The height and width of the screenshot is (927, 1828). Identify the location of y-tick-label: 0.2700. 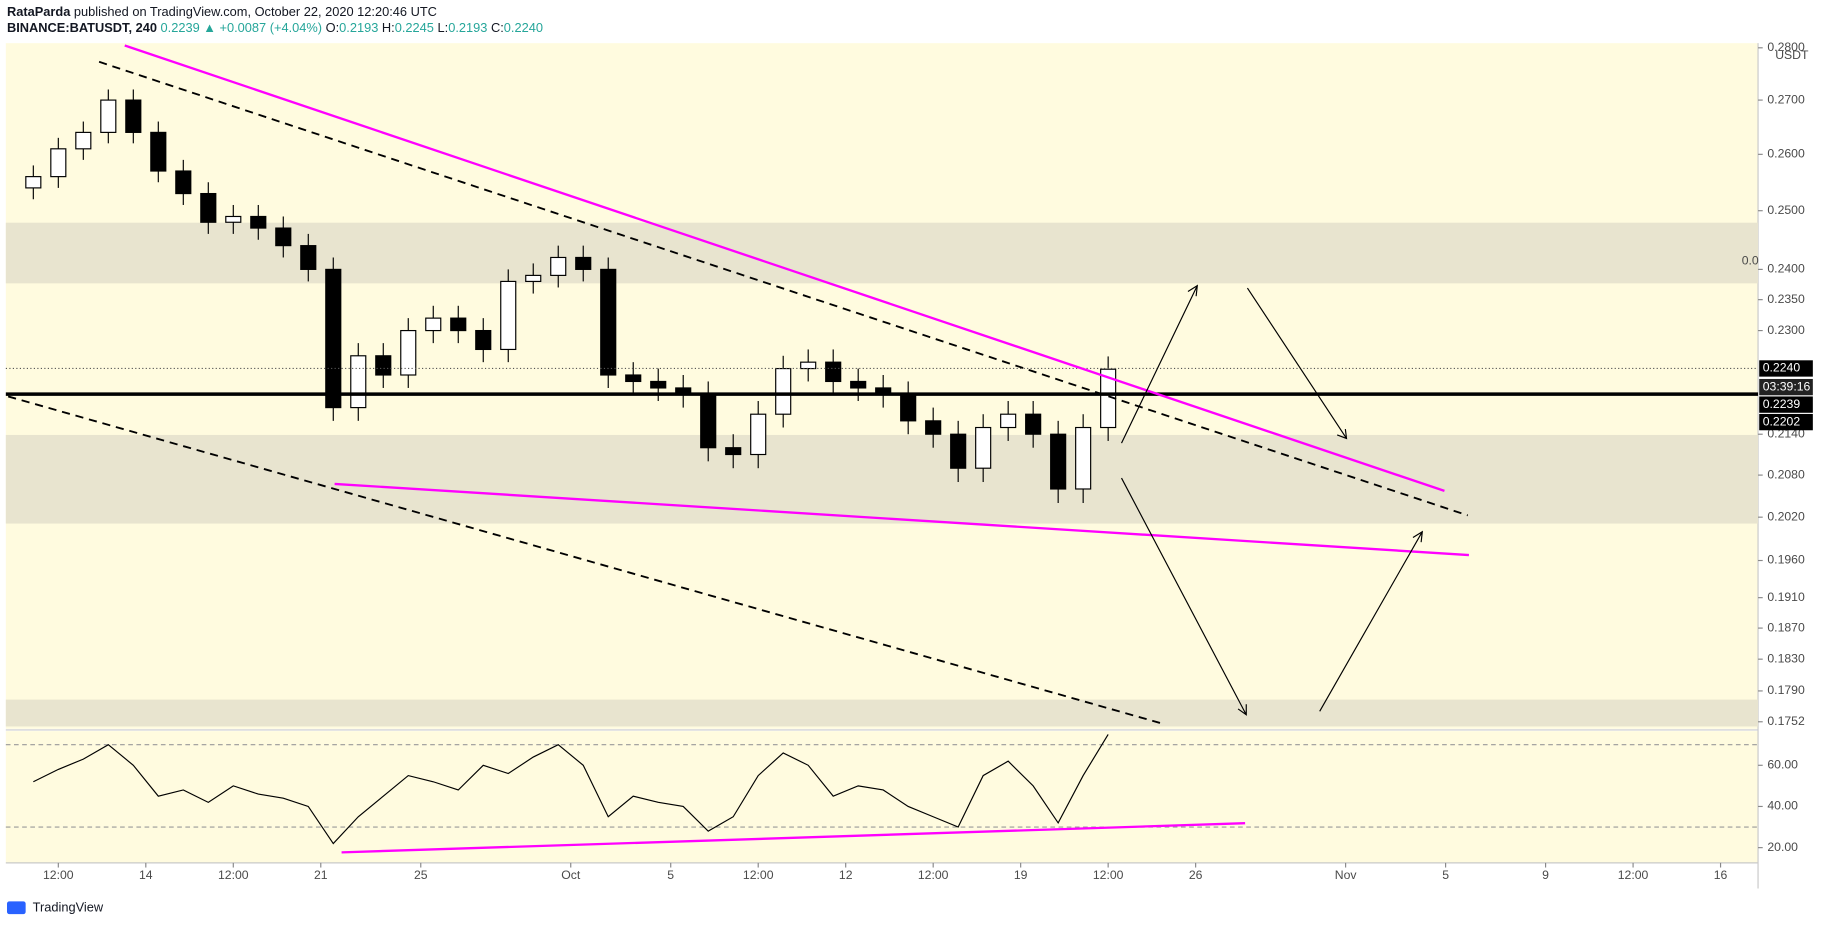
(1786, 99).